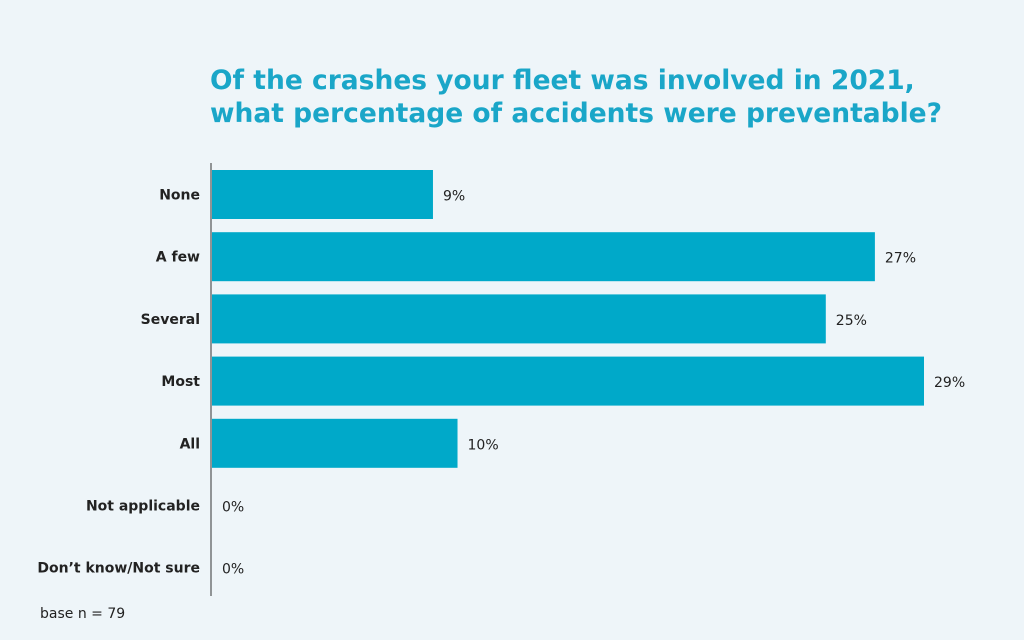 This screenshot has height=640, width=1024. I want to click on value-label: 10%, so click(483, 445).